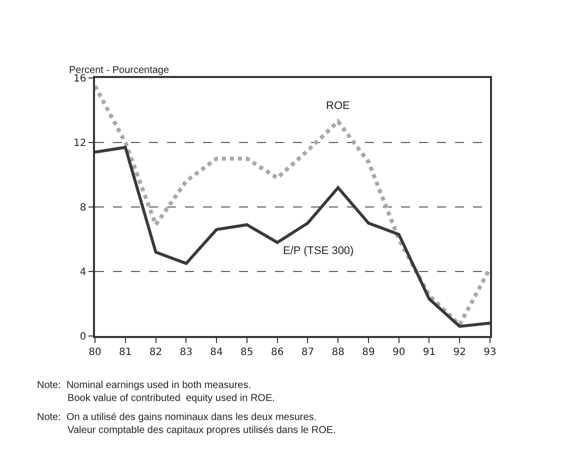  I want to click on y-tick-label: 0, so click(83, 337).